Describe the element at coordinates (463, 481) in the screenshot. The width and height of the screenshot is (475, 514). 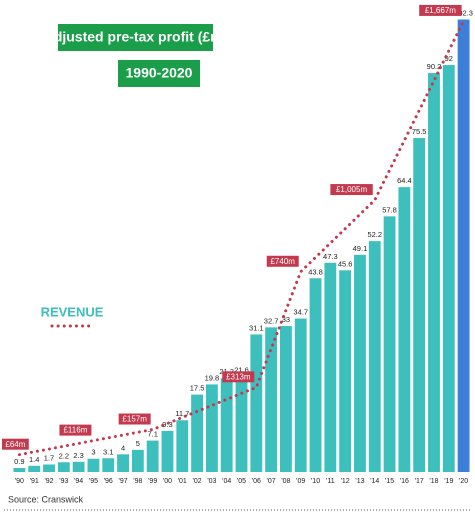
I see `x-tick-label: '20` at that location.